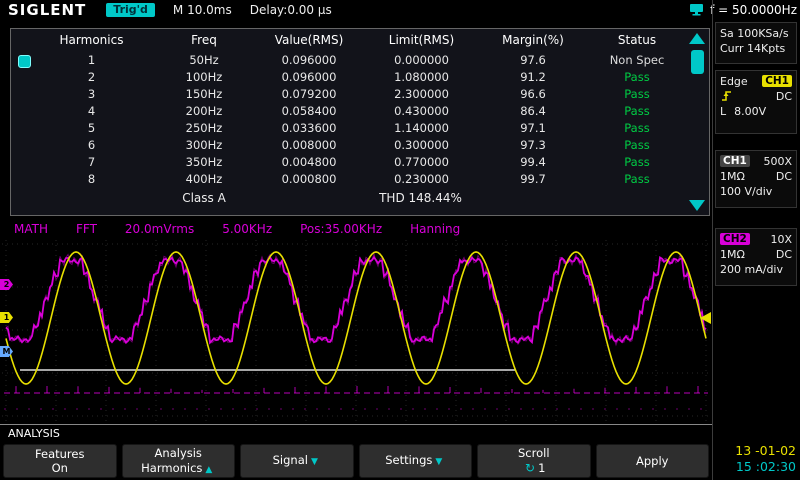 This screenshot has height=480, width=800. I want to click on scroll-down-icon, so click(697, 205).